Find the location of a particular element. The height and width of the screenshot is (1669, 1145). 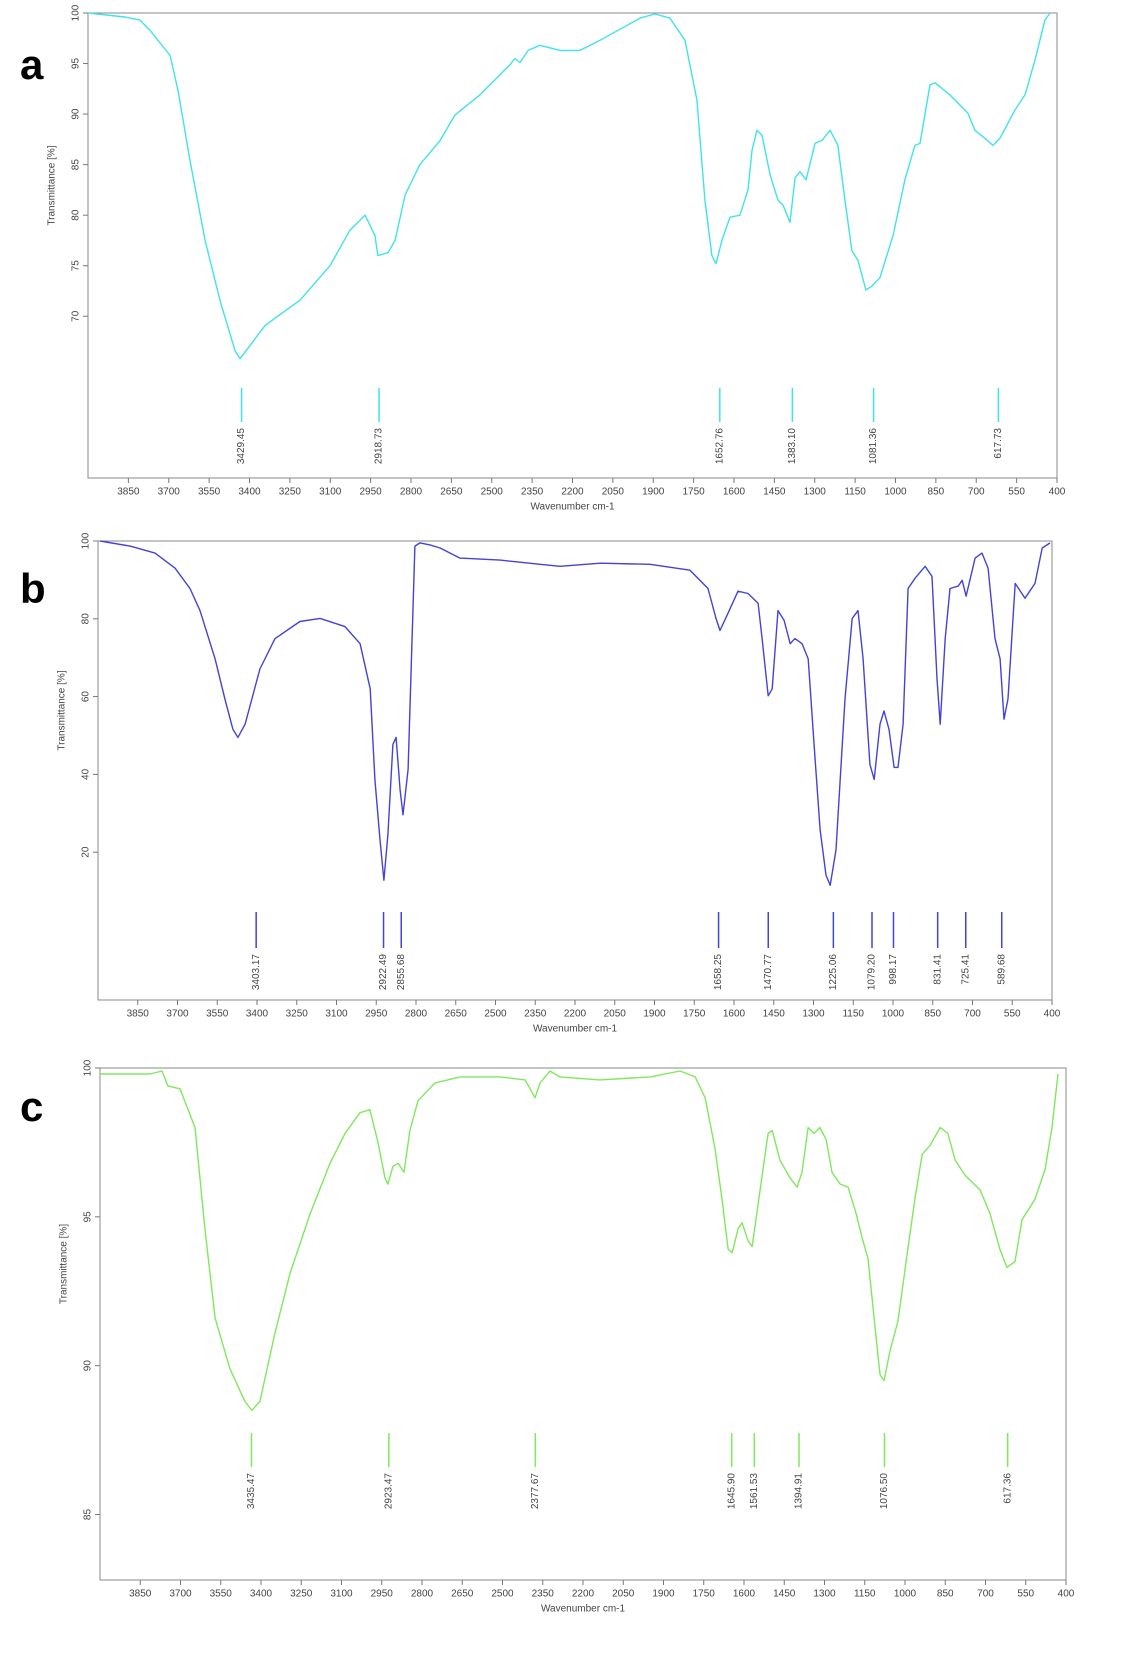

y-tick-label: 70 is located at coordinates (76, 316).